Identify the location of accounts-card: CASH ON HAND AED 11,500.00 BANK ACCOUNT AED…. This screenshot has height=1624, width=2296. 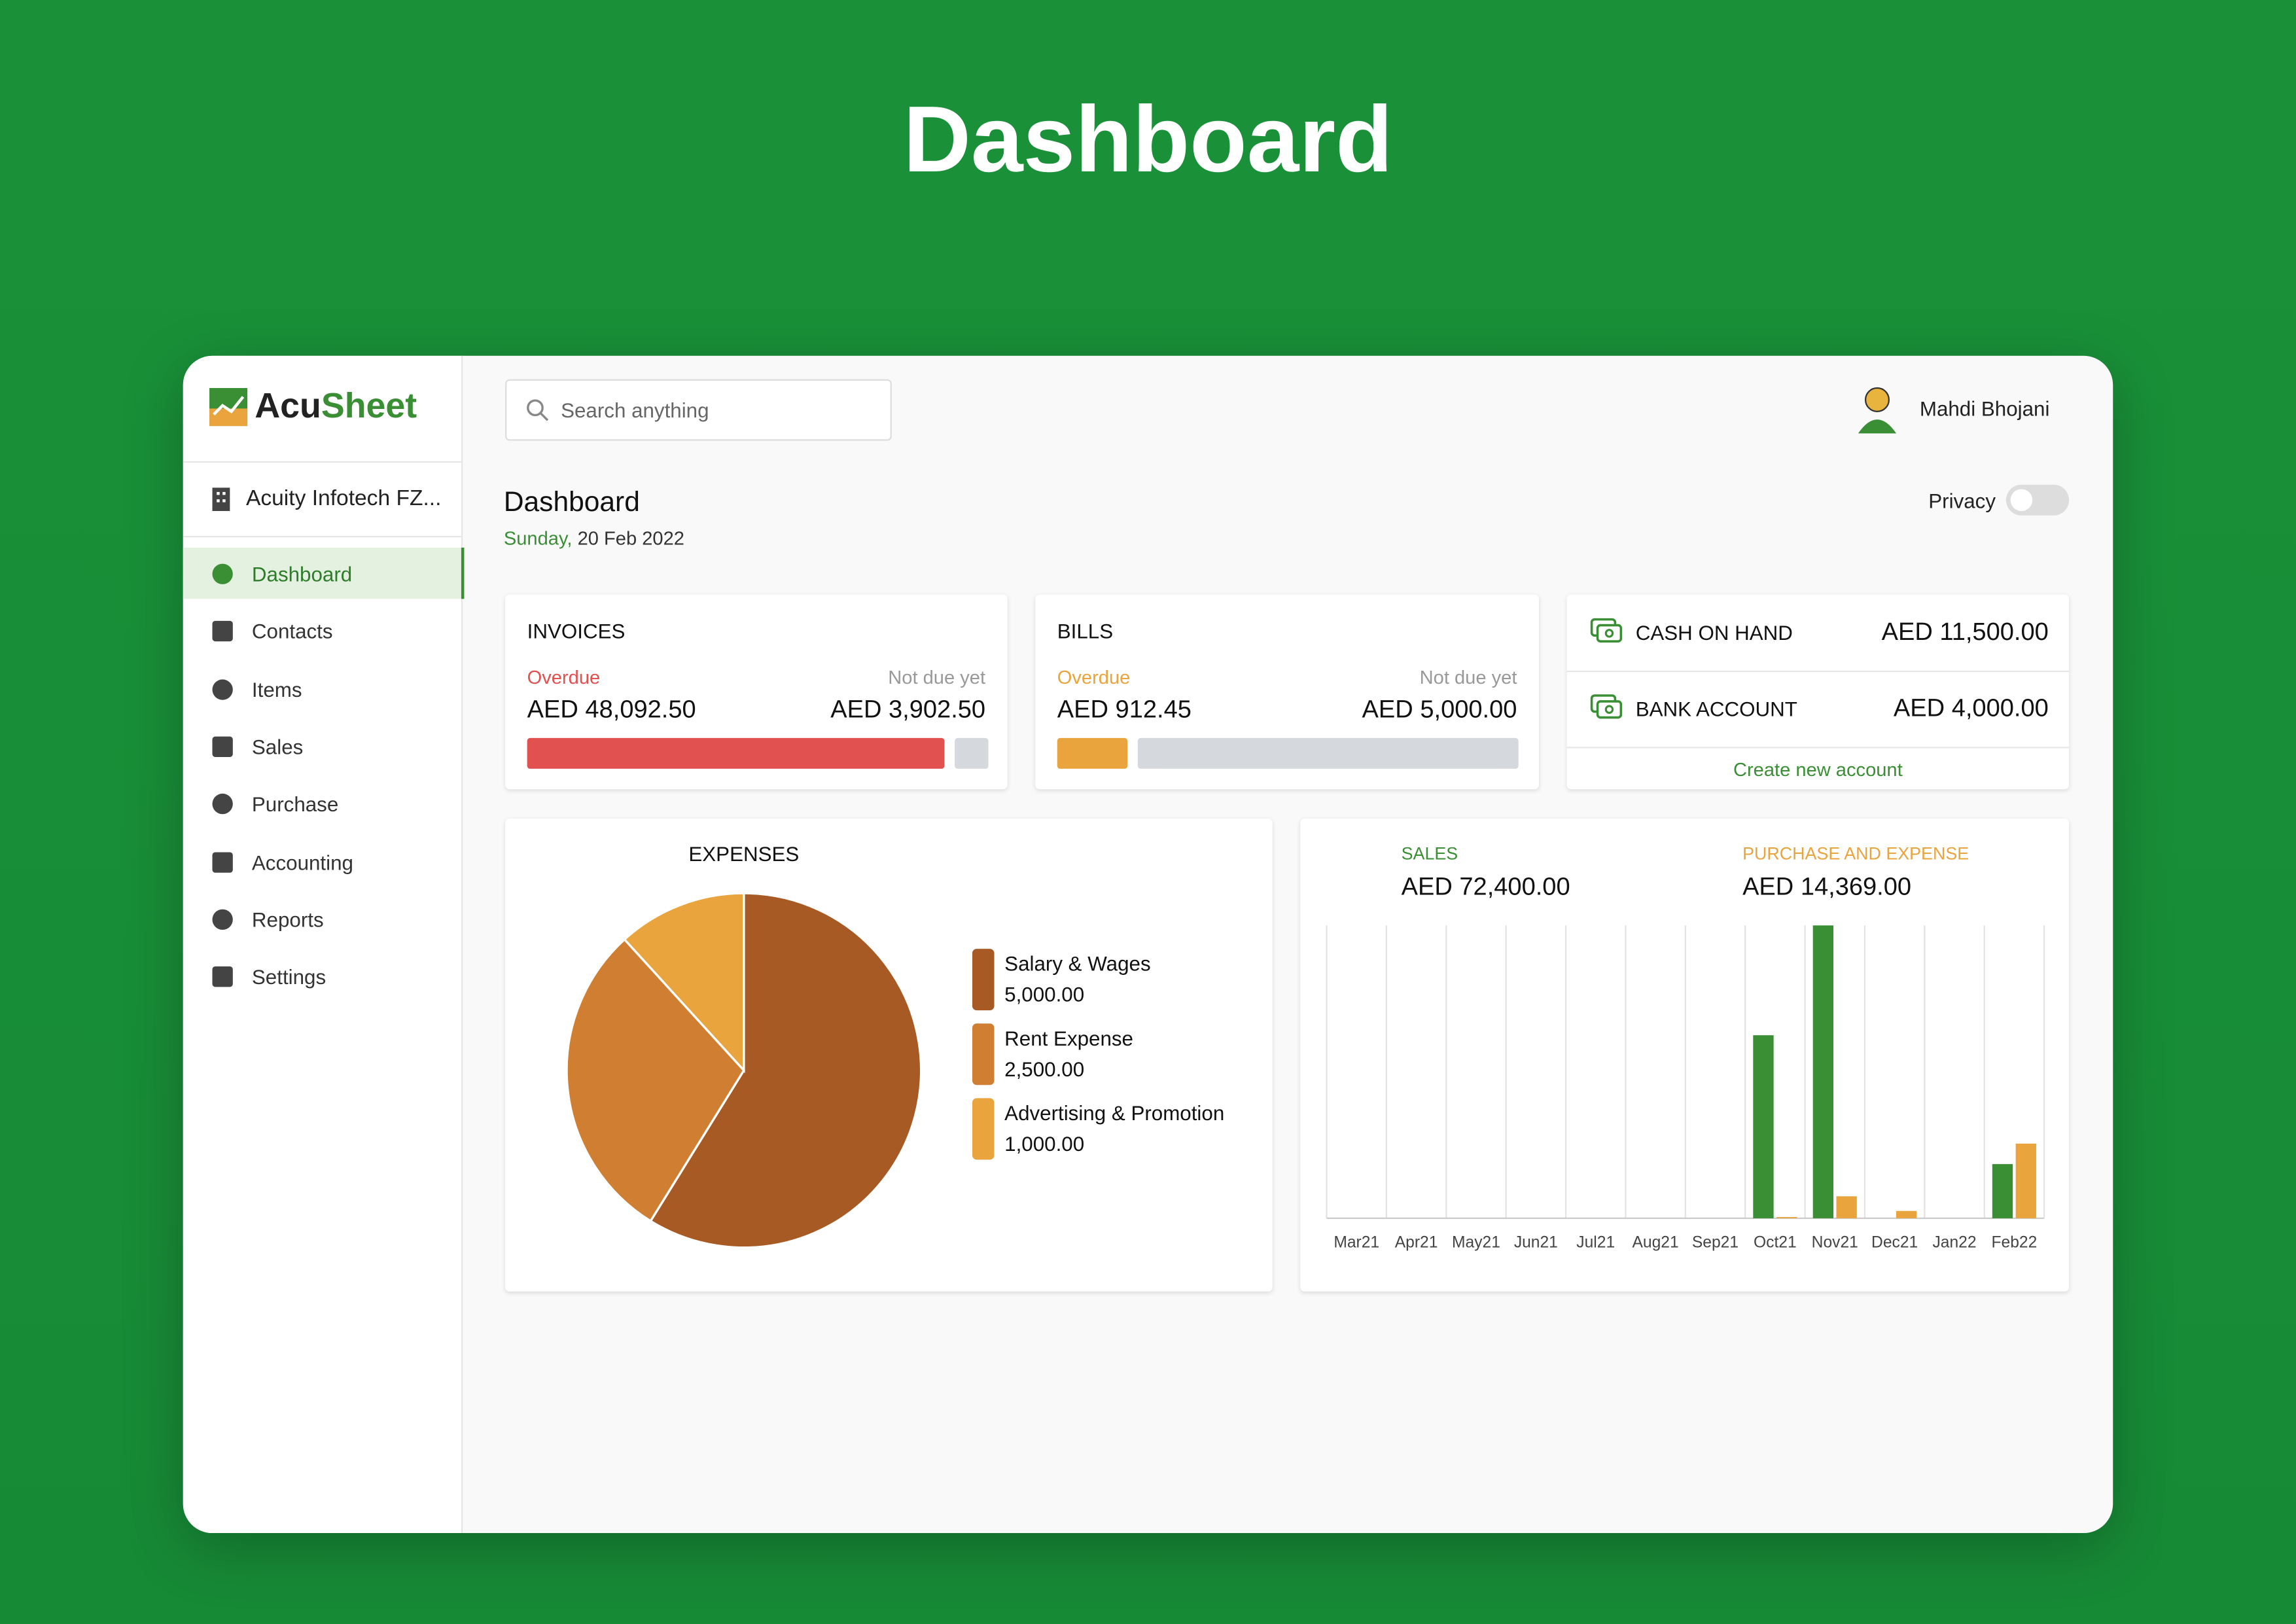
(1818, 692).